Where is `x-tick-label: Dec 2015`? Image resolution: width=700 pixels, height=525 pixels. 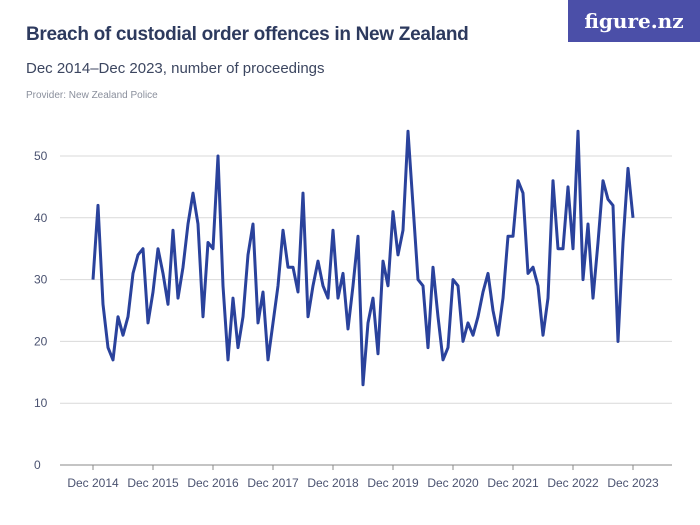
x-tick-label: Dec 2015 is located at coordinates (153, 483).